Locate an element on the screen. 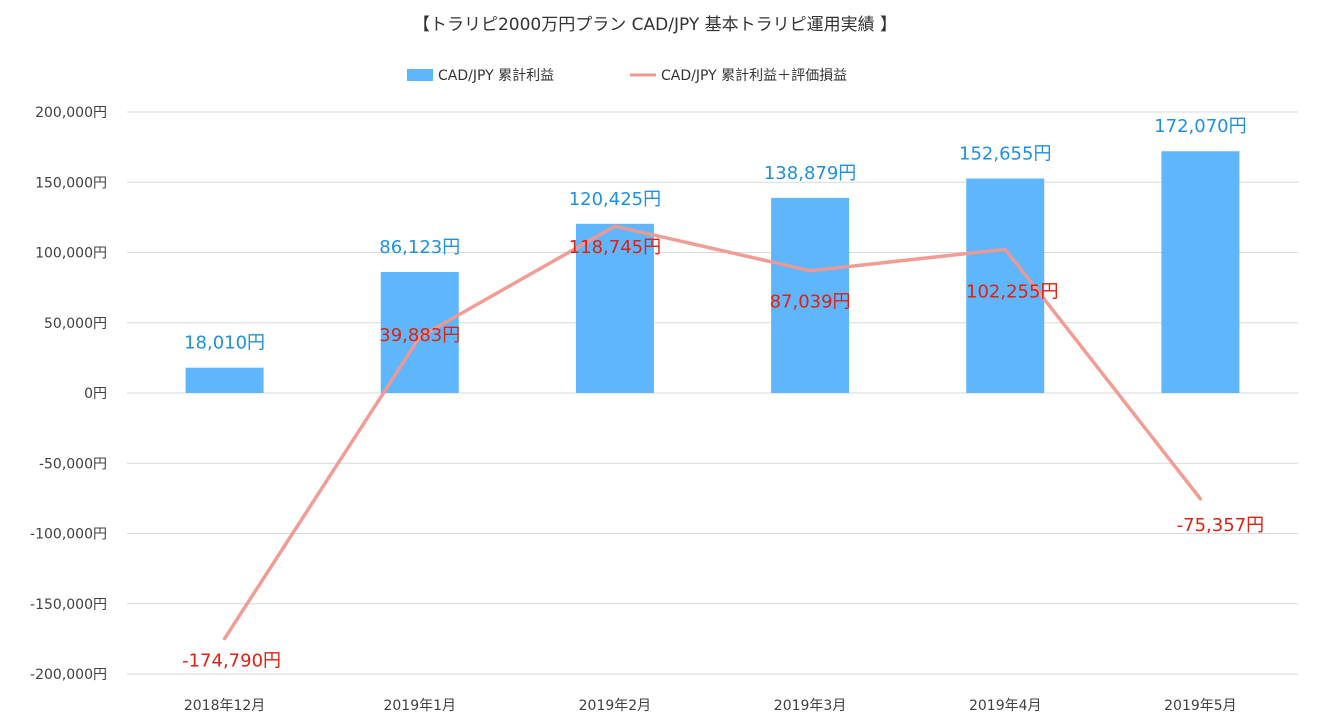  bar-data-label: 152,655円 is located at coordinates (1005, 154).